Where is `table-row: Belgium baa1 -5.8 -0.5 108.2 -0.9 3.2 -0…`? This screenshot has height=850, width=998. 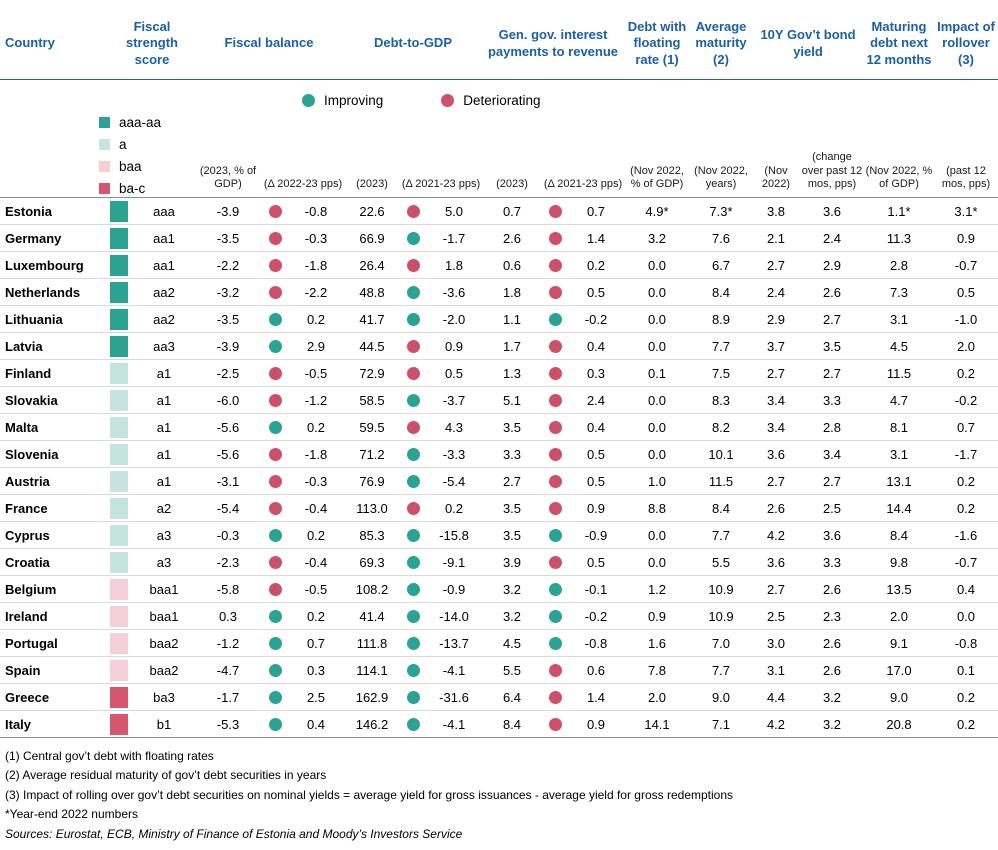 table-row: Belgium baa1 -5.8 -0.5 108.2 -0.9 3.2 -0… is located at coordinates (499, 589).